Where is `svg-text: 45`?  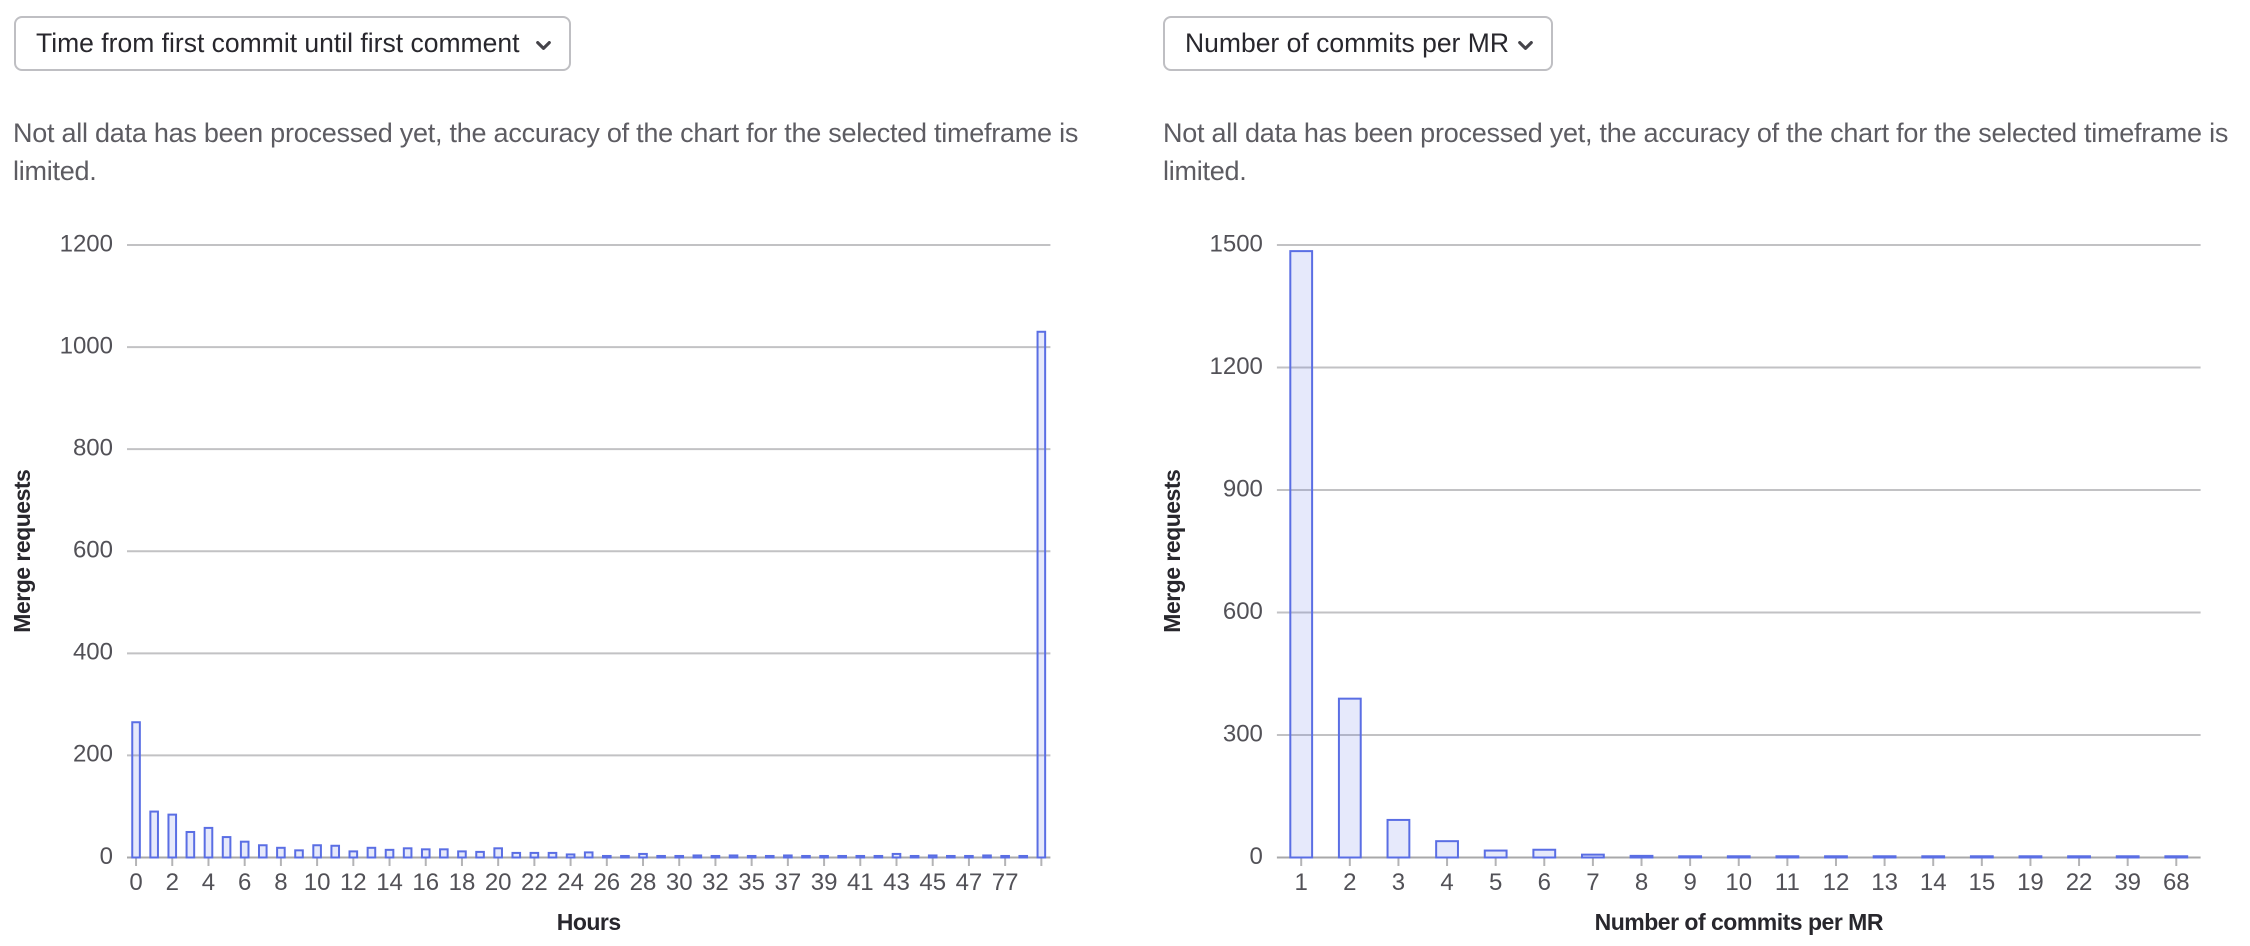
svg-text: 45 is located at coordinates (932, 882).